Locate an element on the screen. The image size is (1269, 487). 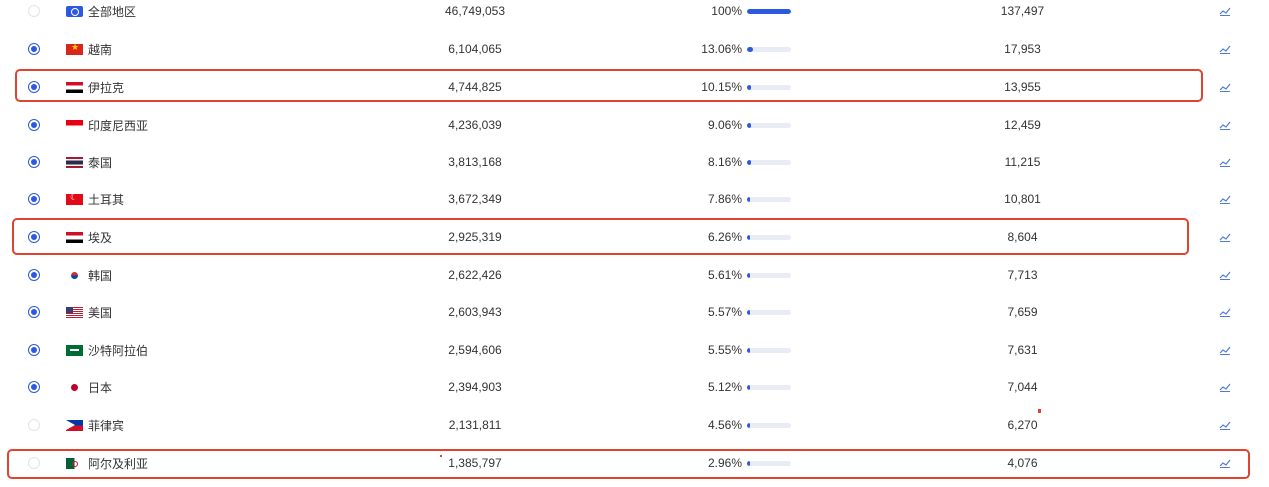
percent-cell: 4.56% is located at coordinates (755, 425).